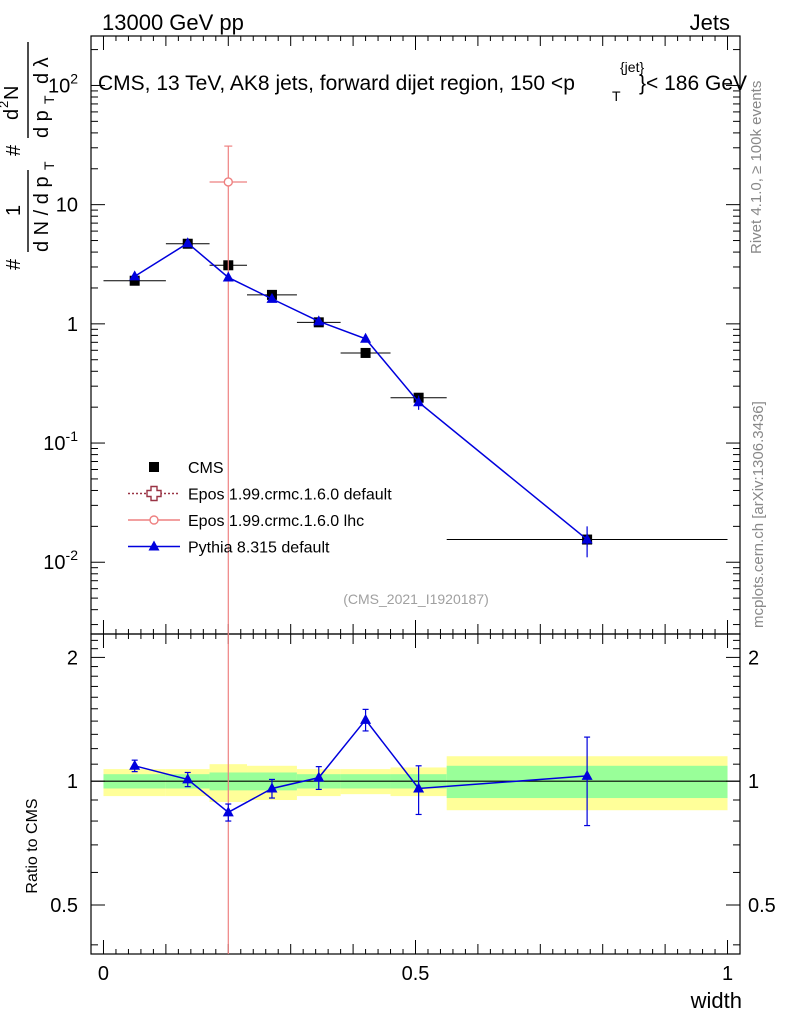 Image resolution: width=786 pixels, height=1024 pixels. Describe the element at coordinates (60, 441) in the screenshot. I see `y-tick-label: 10⁻¹` at that location.